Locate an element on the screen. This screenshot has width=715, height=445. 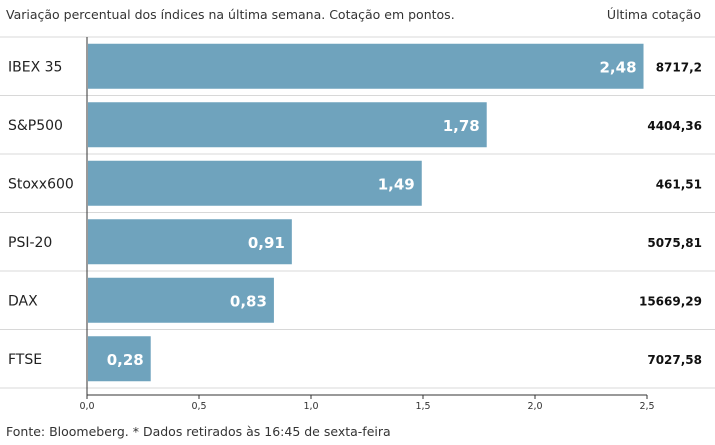
bar-value-label: 1,49 is located at coordinates (396, 184).